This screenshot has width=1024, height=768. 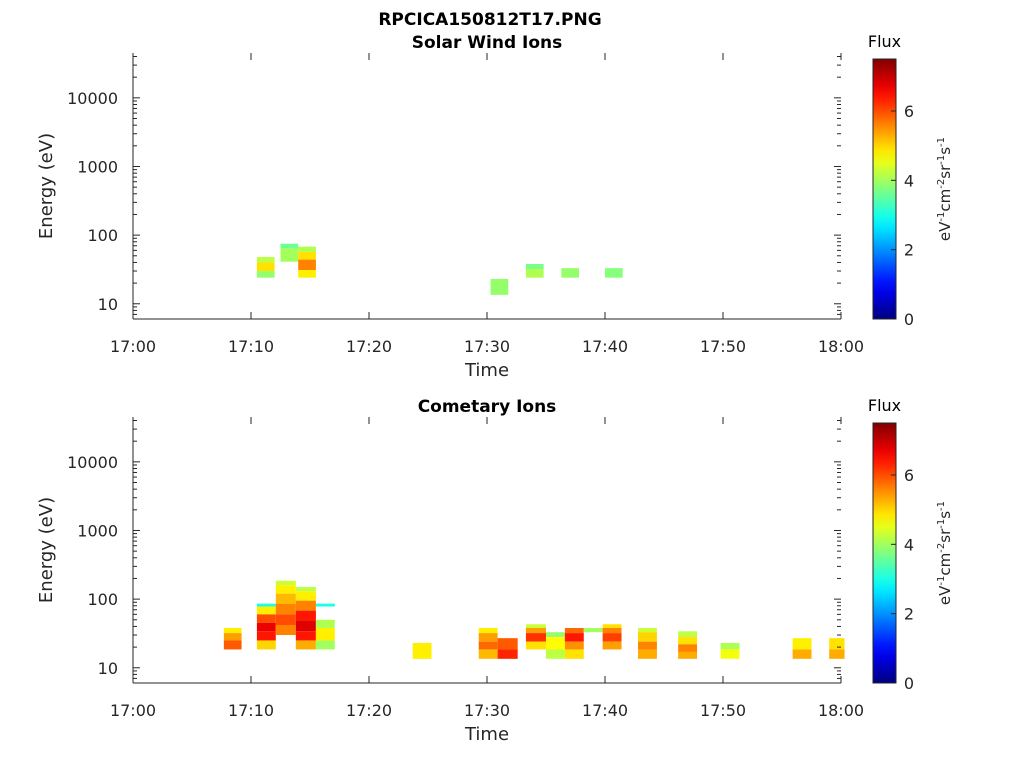 What do you see at coordinates (909, 250) in the screenshot?
I see `colorbar-tick-label: 2` at bounding box center [909, 250].